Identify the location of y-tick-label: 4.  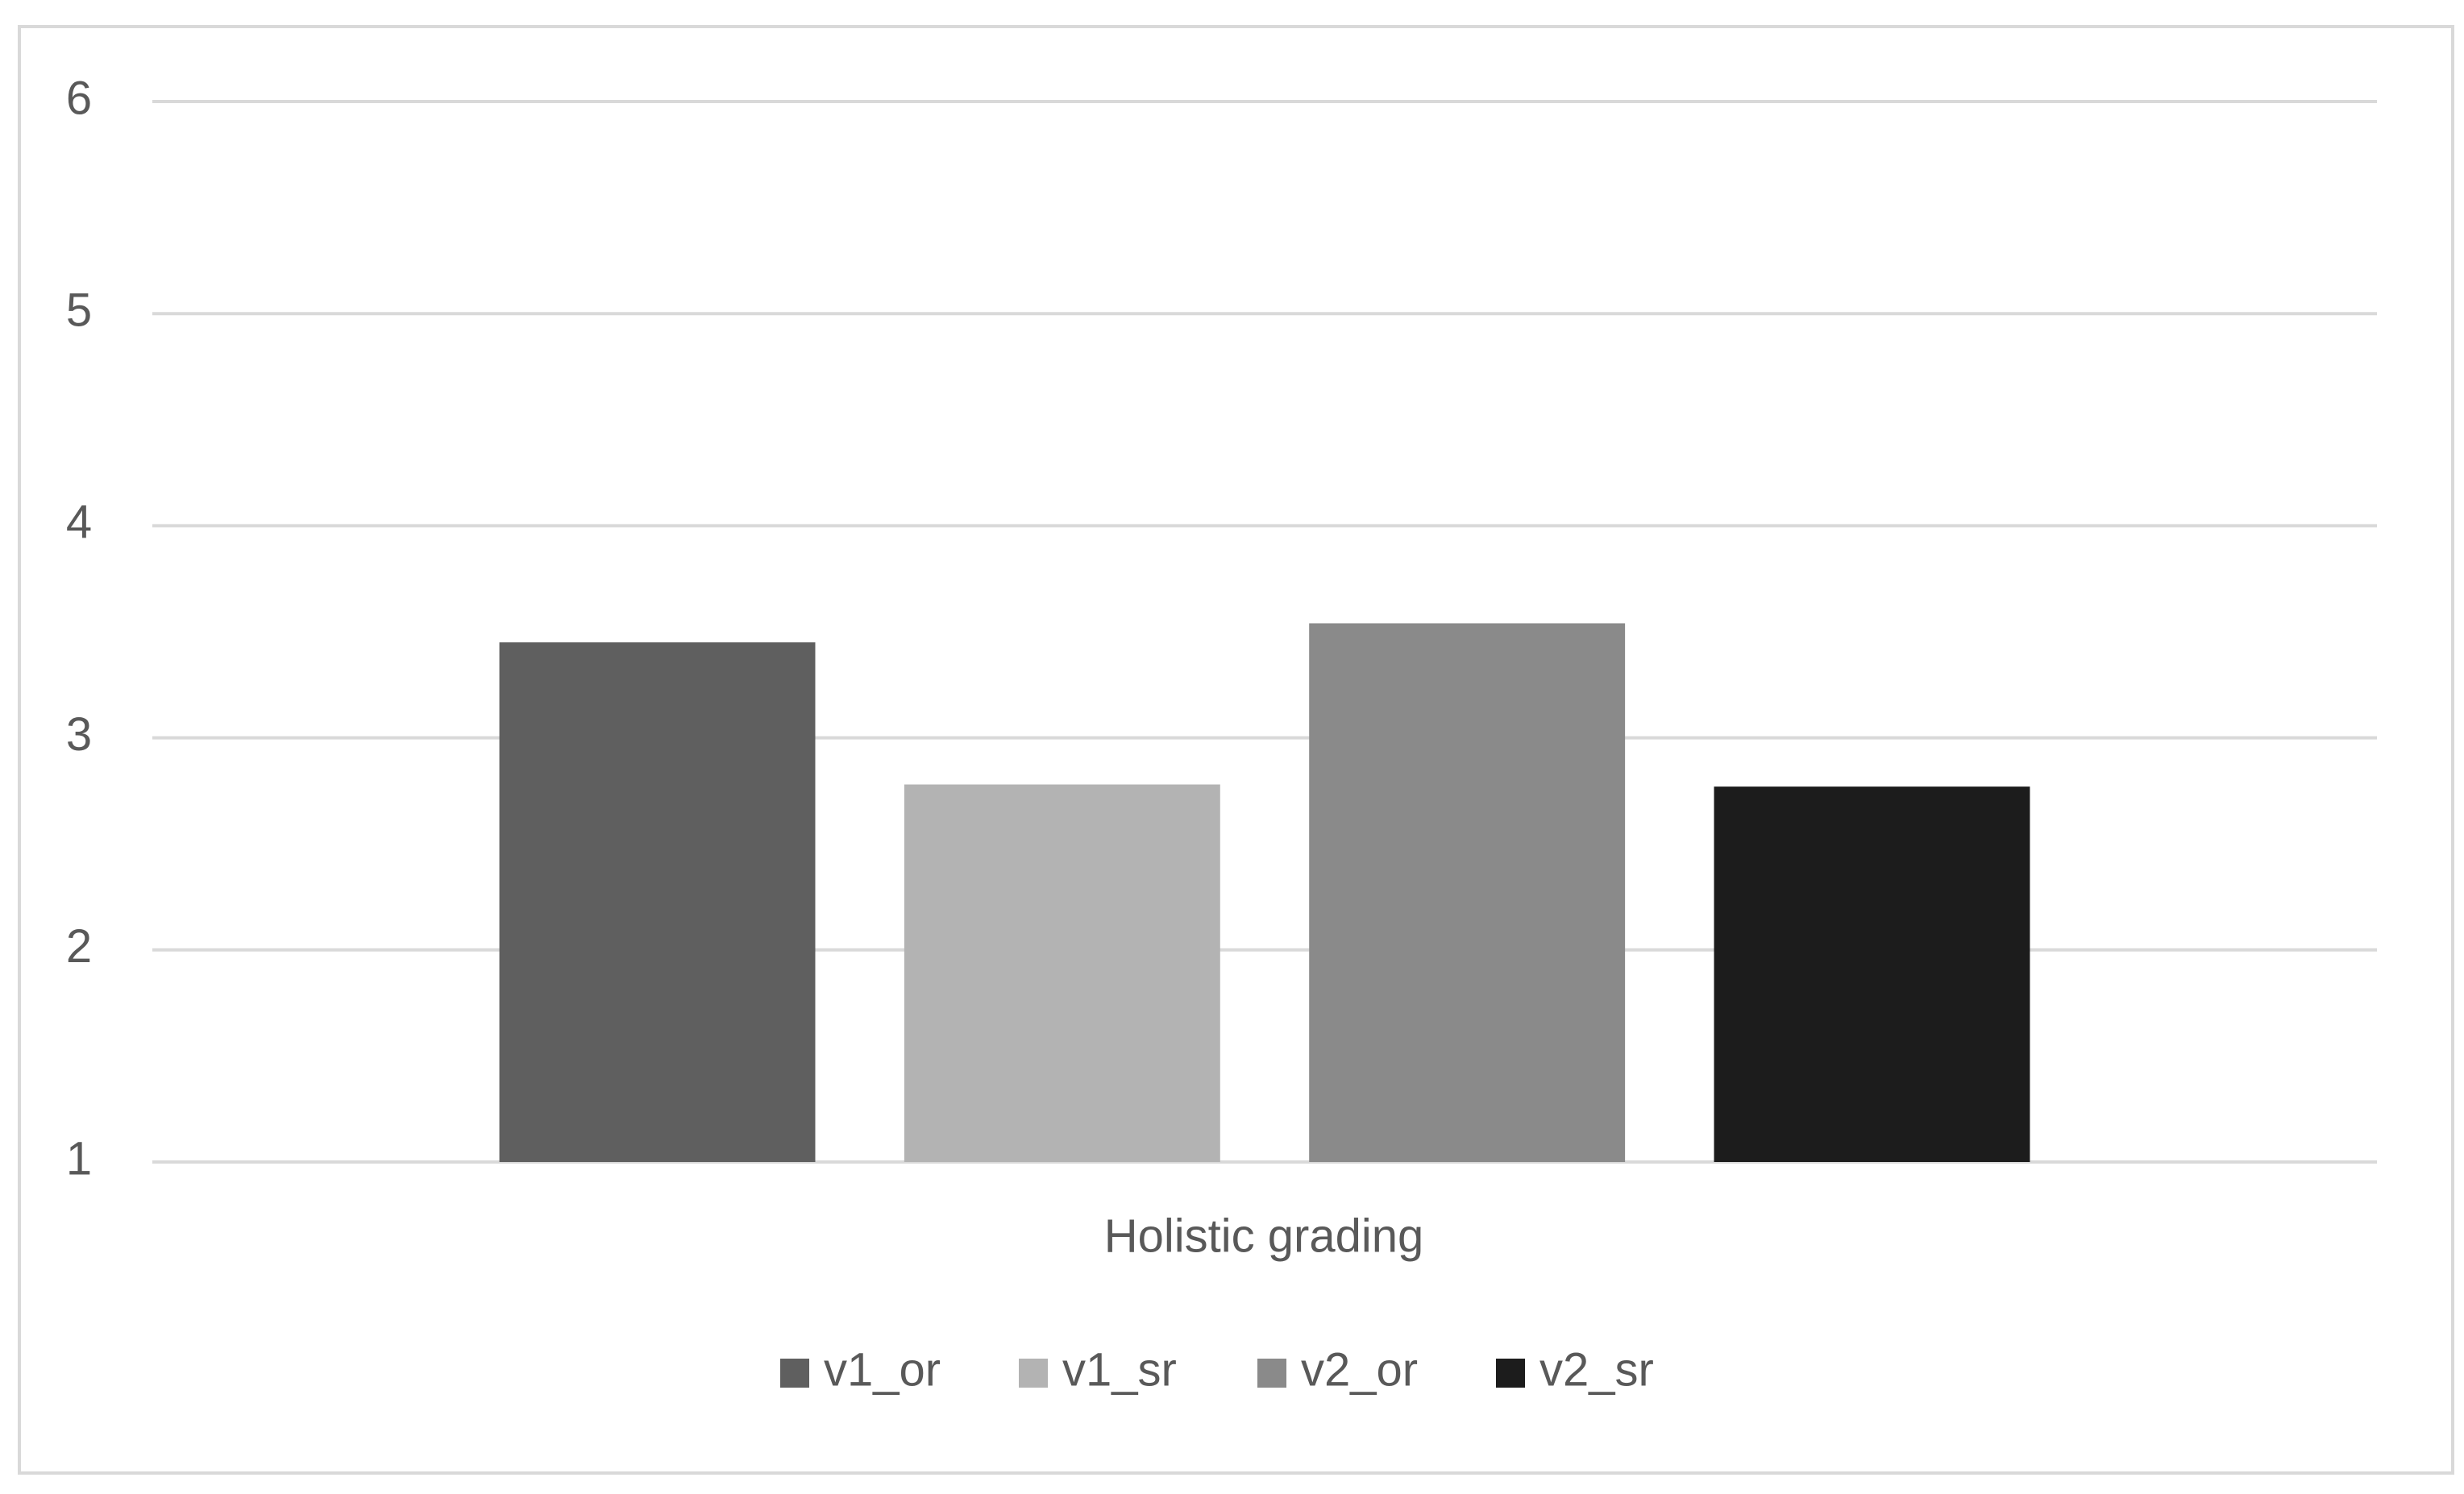
(79, 522).